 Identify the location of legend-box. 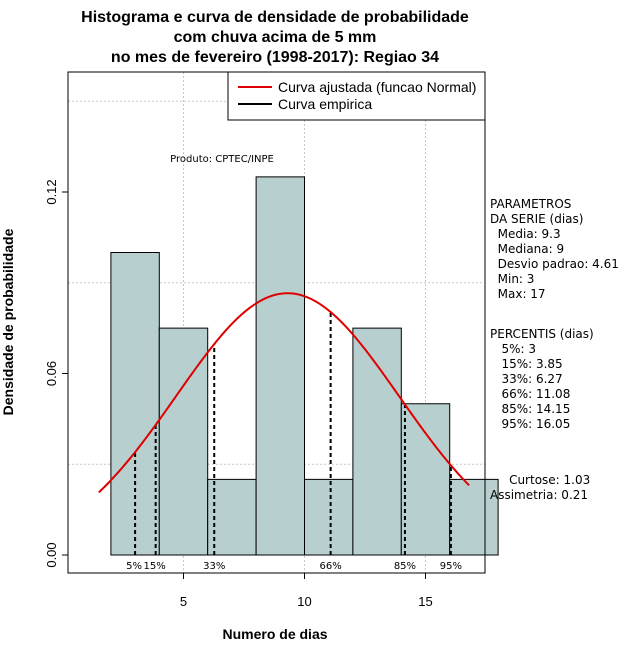
(356, 96).